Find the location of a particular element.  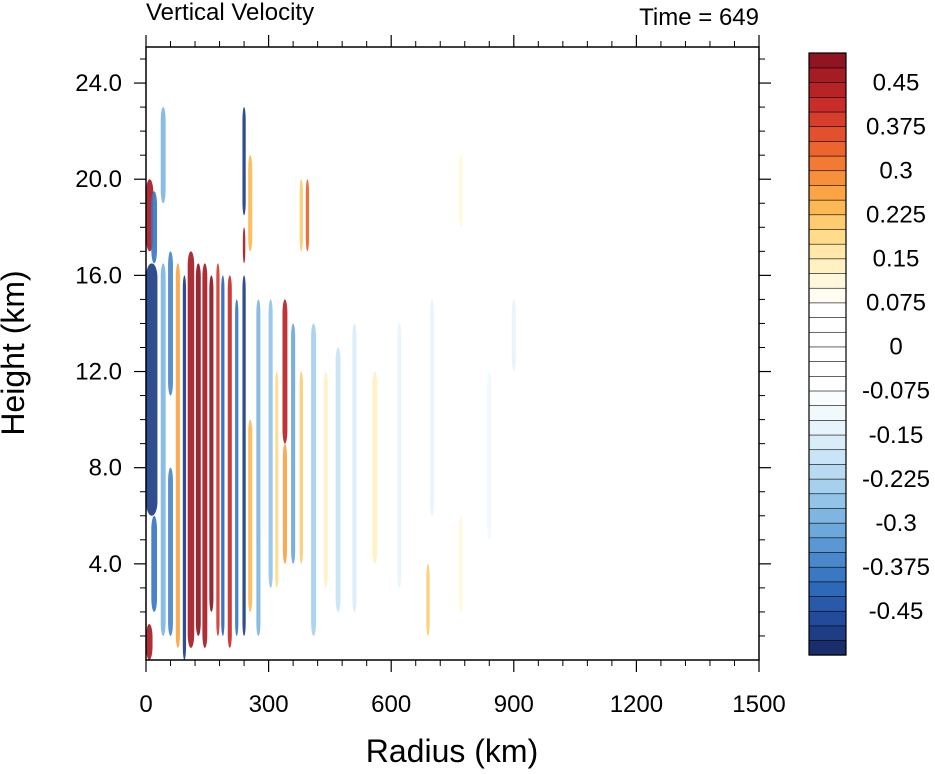

y-tick-label: 20.0 is located at coordinates (98, 179).